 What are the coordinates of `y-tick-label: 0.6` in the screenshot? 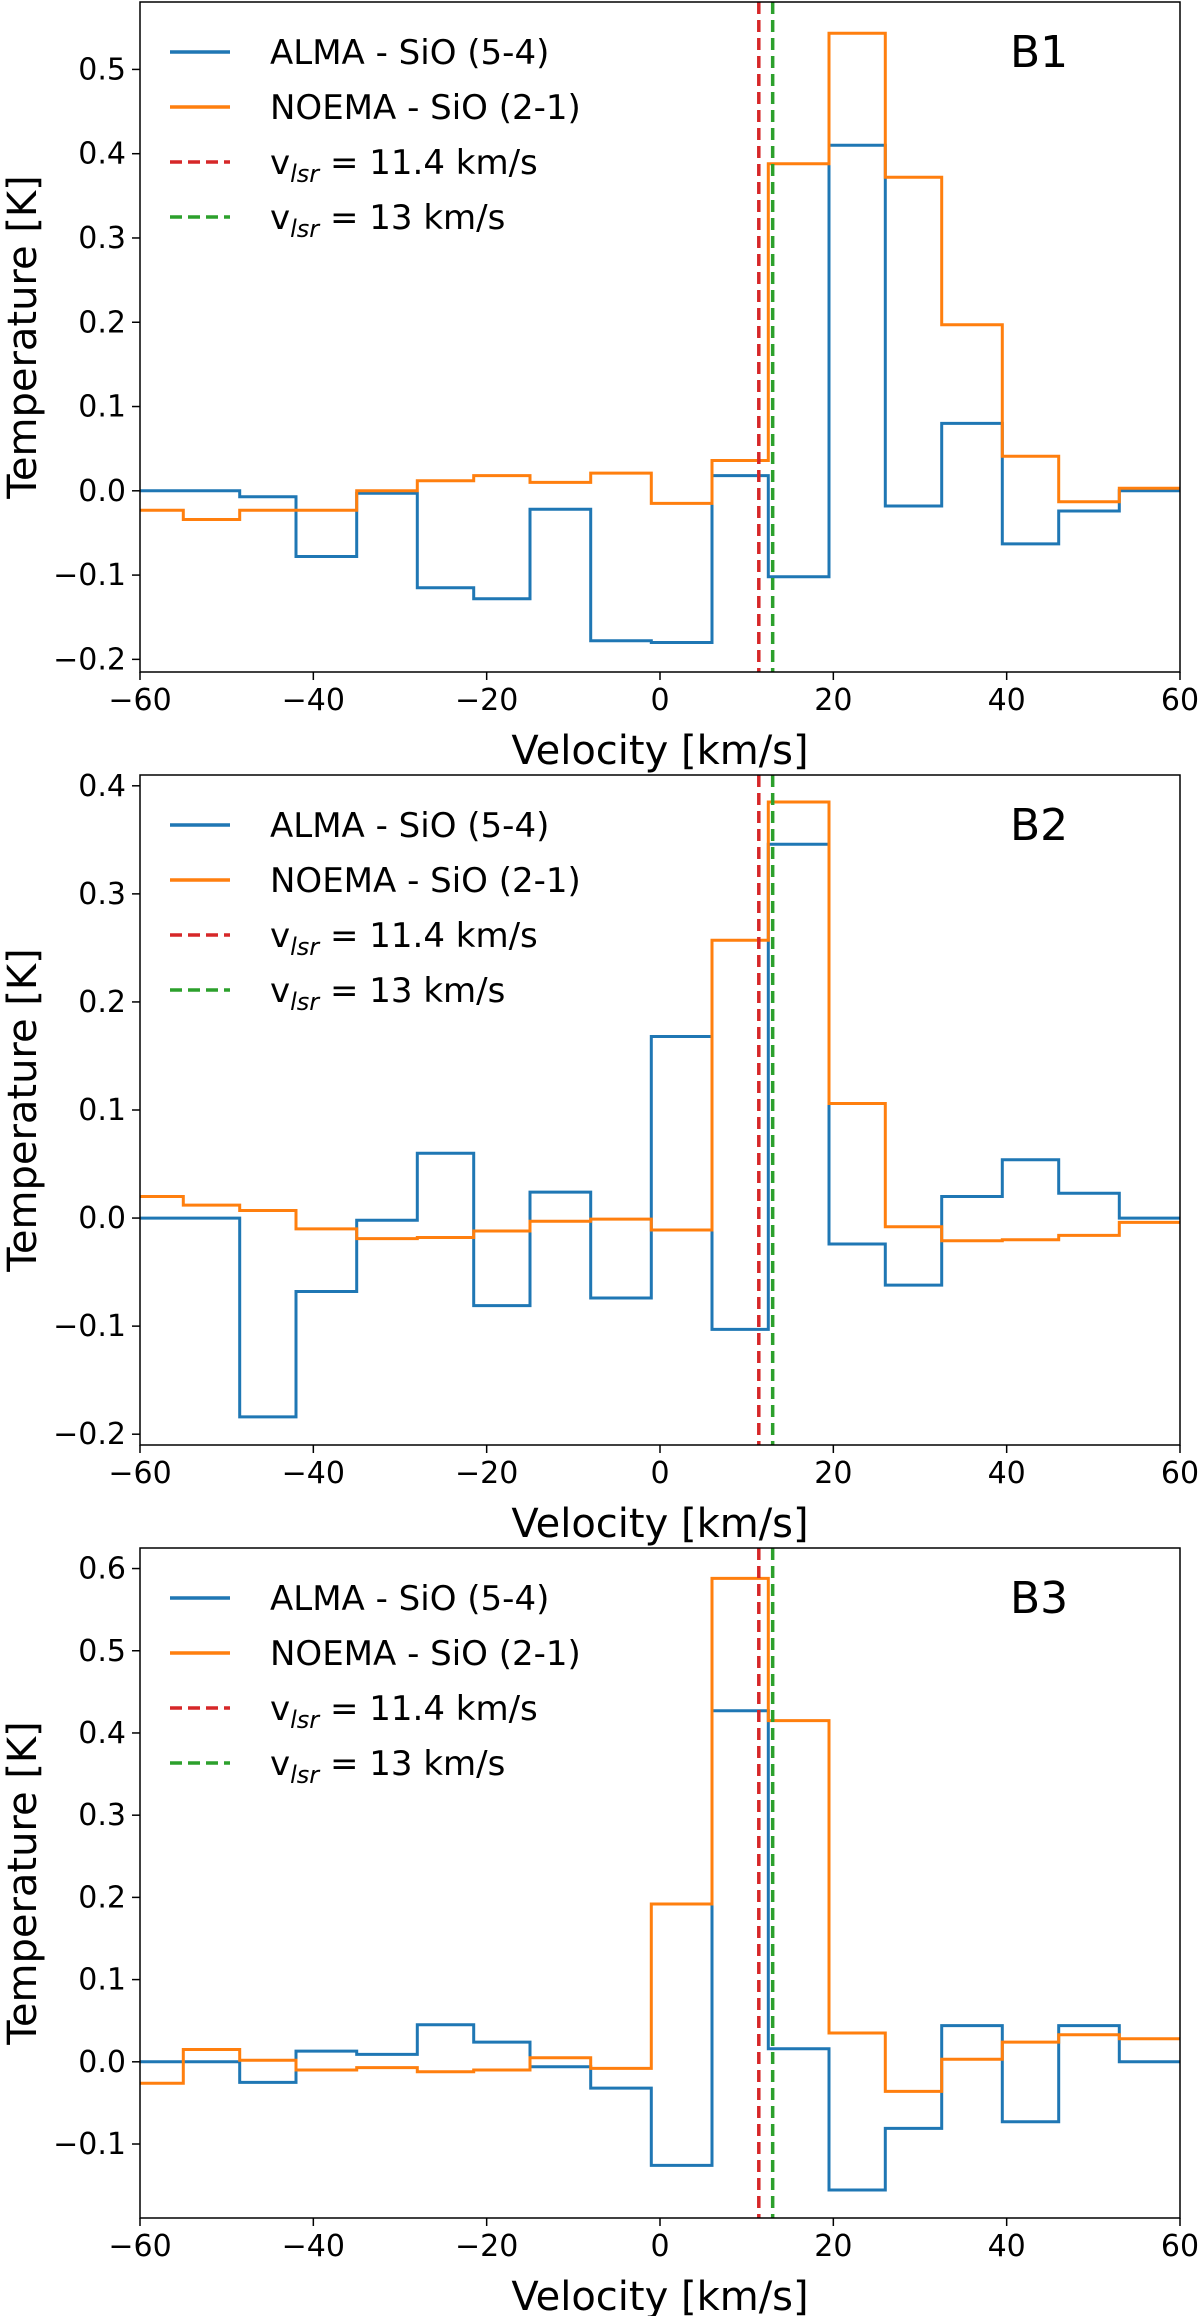 It's located at (102, 1569).